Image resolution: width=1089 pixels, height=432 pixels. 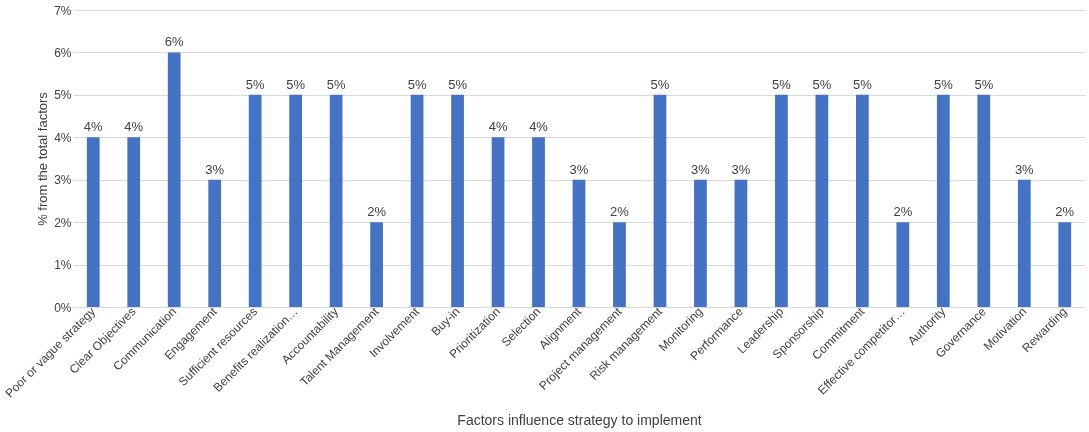 I want to click on y-axis-title: % from the total factors, so click(x=43, y=158).